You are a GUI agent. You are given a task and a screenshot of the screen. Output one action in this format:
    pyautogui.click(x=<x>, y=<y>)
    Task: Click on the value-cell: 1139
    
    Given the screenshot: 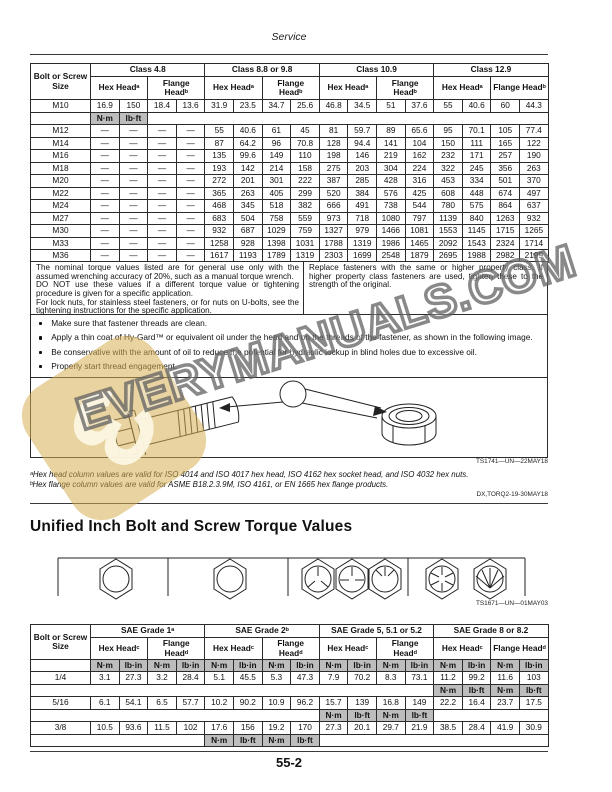 What is the action you would take?
    pyautogui.click(x=448, y=218)
    